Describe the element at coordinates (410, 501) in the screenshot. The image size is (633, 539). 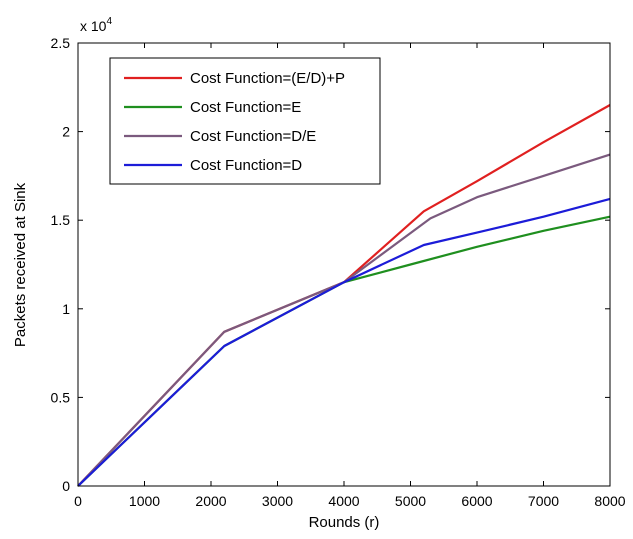
I see `x-tick-label: 5000` at that location.